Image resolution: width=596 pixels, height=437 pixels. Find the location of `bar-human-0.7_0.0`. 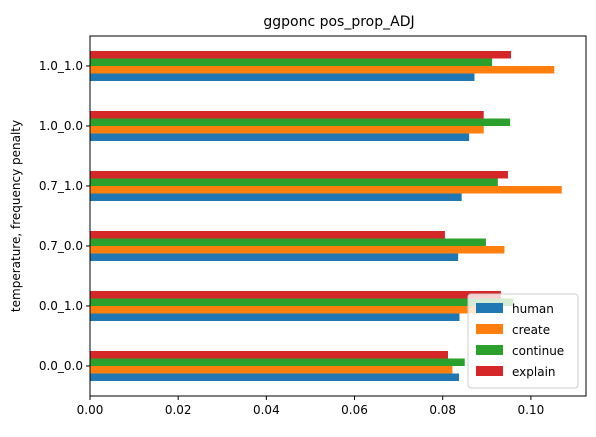

bar-human-0.7_0.0 is located at coordinates (274, 257).